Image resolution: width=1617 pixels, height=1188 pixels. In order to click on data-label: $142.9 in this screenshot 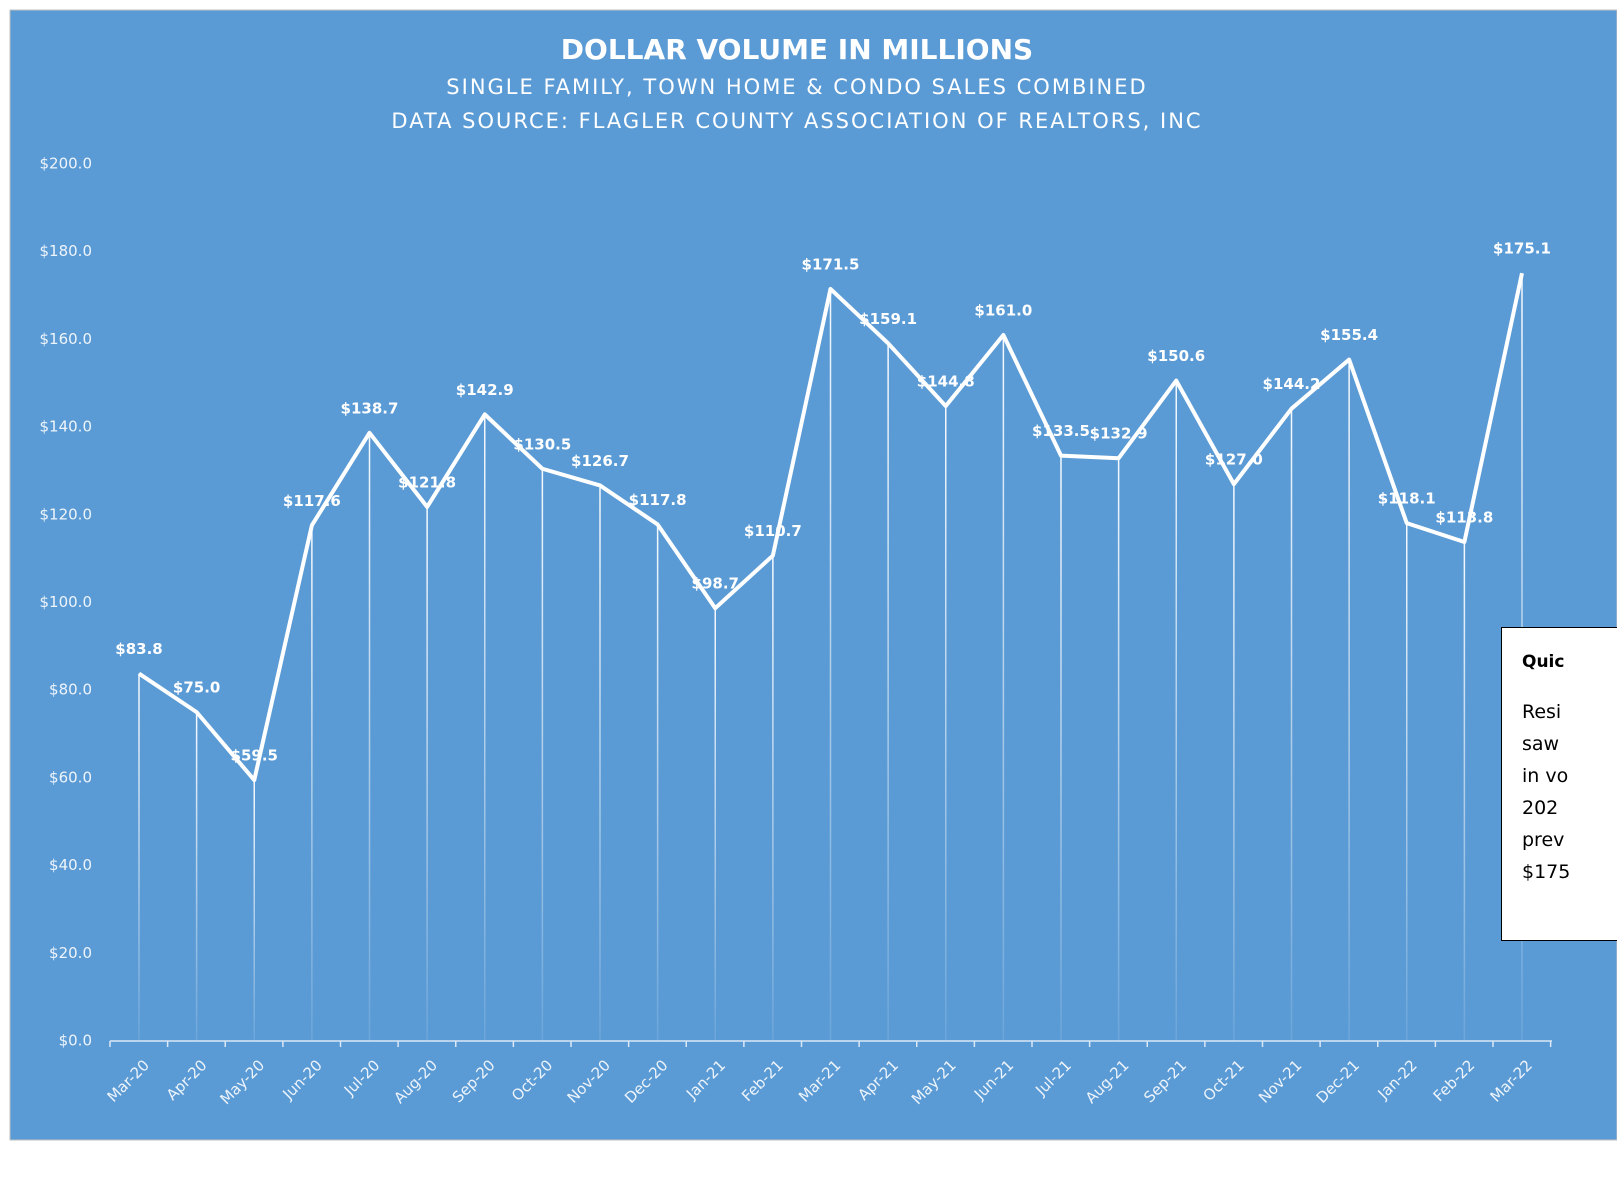, I will do `click(485, 390)`.